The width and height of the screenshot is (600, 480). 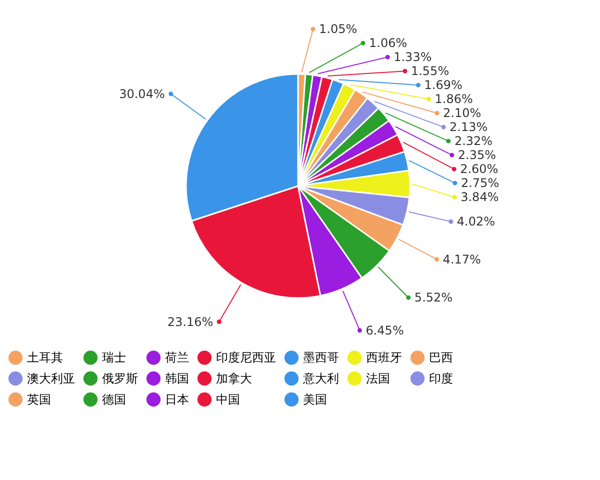 What do you see at coordinates (177, 357) in the screenshot?
I see `legend-label: 荷兰` at bounding box center [177, 357].